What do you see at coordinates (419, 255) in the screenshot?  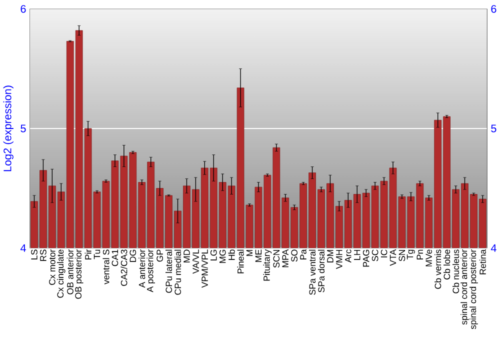 I see `x-tick-label: Pn` at bounding box center [419, 255].